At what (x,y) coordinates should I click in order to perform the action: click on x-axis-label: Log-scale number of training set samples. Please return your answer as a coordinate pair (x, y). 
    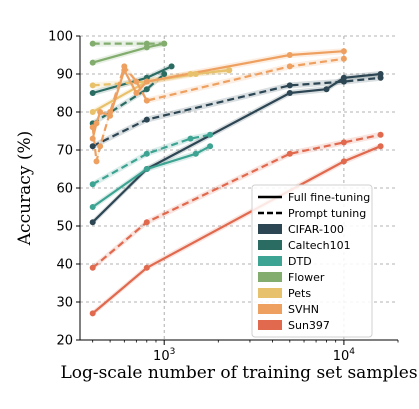
    Looking at the image, I should click on (238, 373).